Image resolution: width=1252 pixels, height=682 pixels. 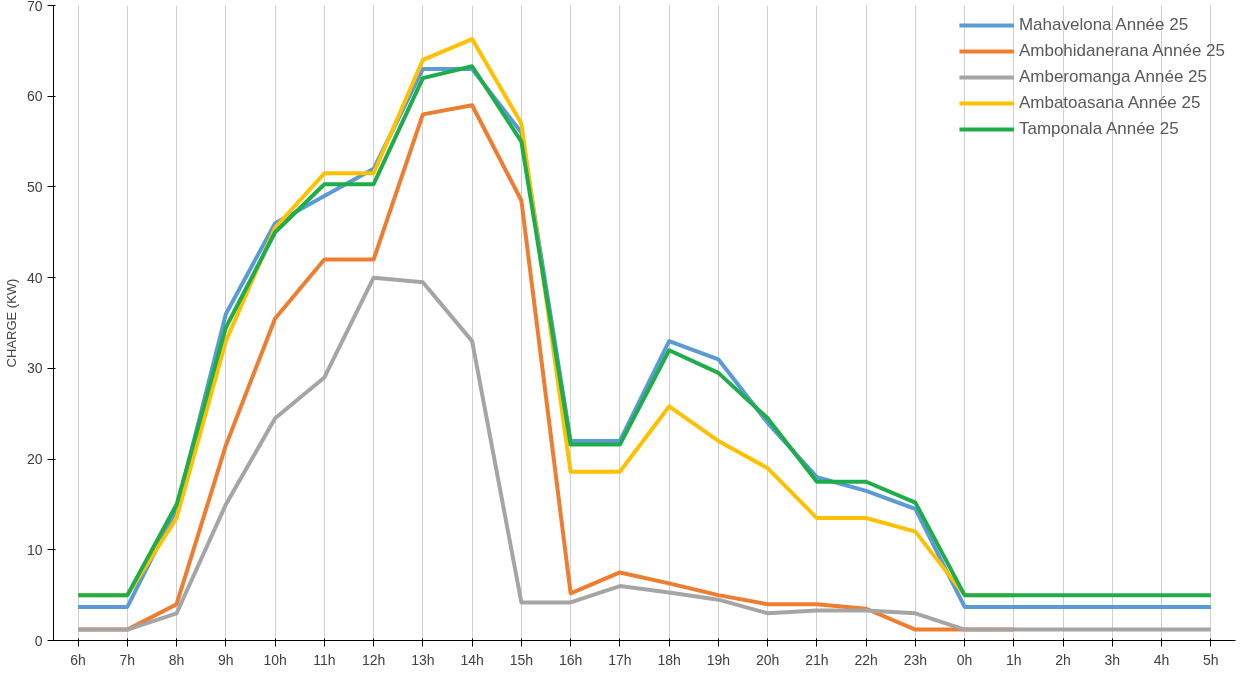 What do you see at coordinates (669, 659) in the screenshot?
I see `x-tick-label: 18h` at bounding box center [669, 659].